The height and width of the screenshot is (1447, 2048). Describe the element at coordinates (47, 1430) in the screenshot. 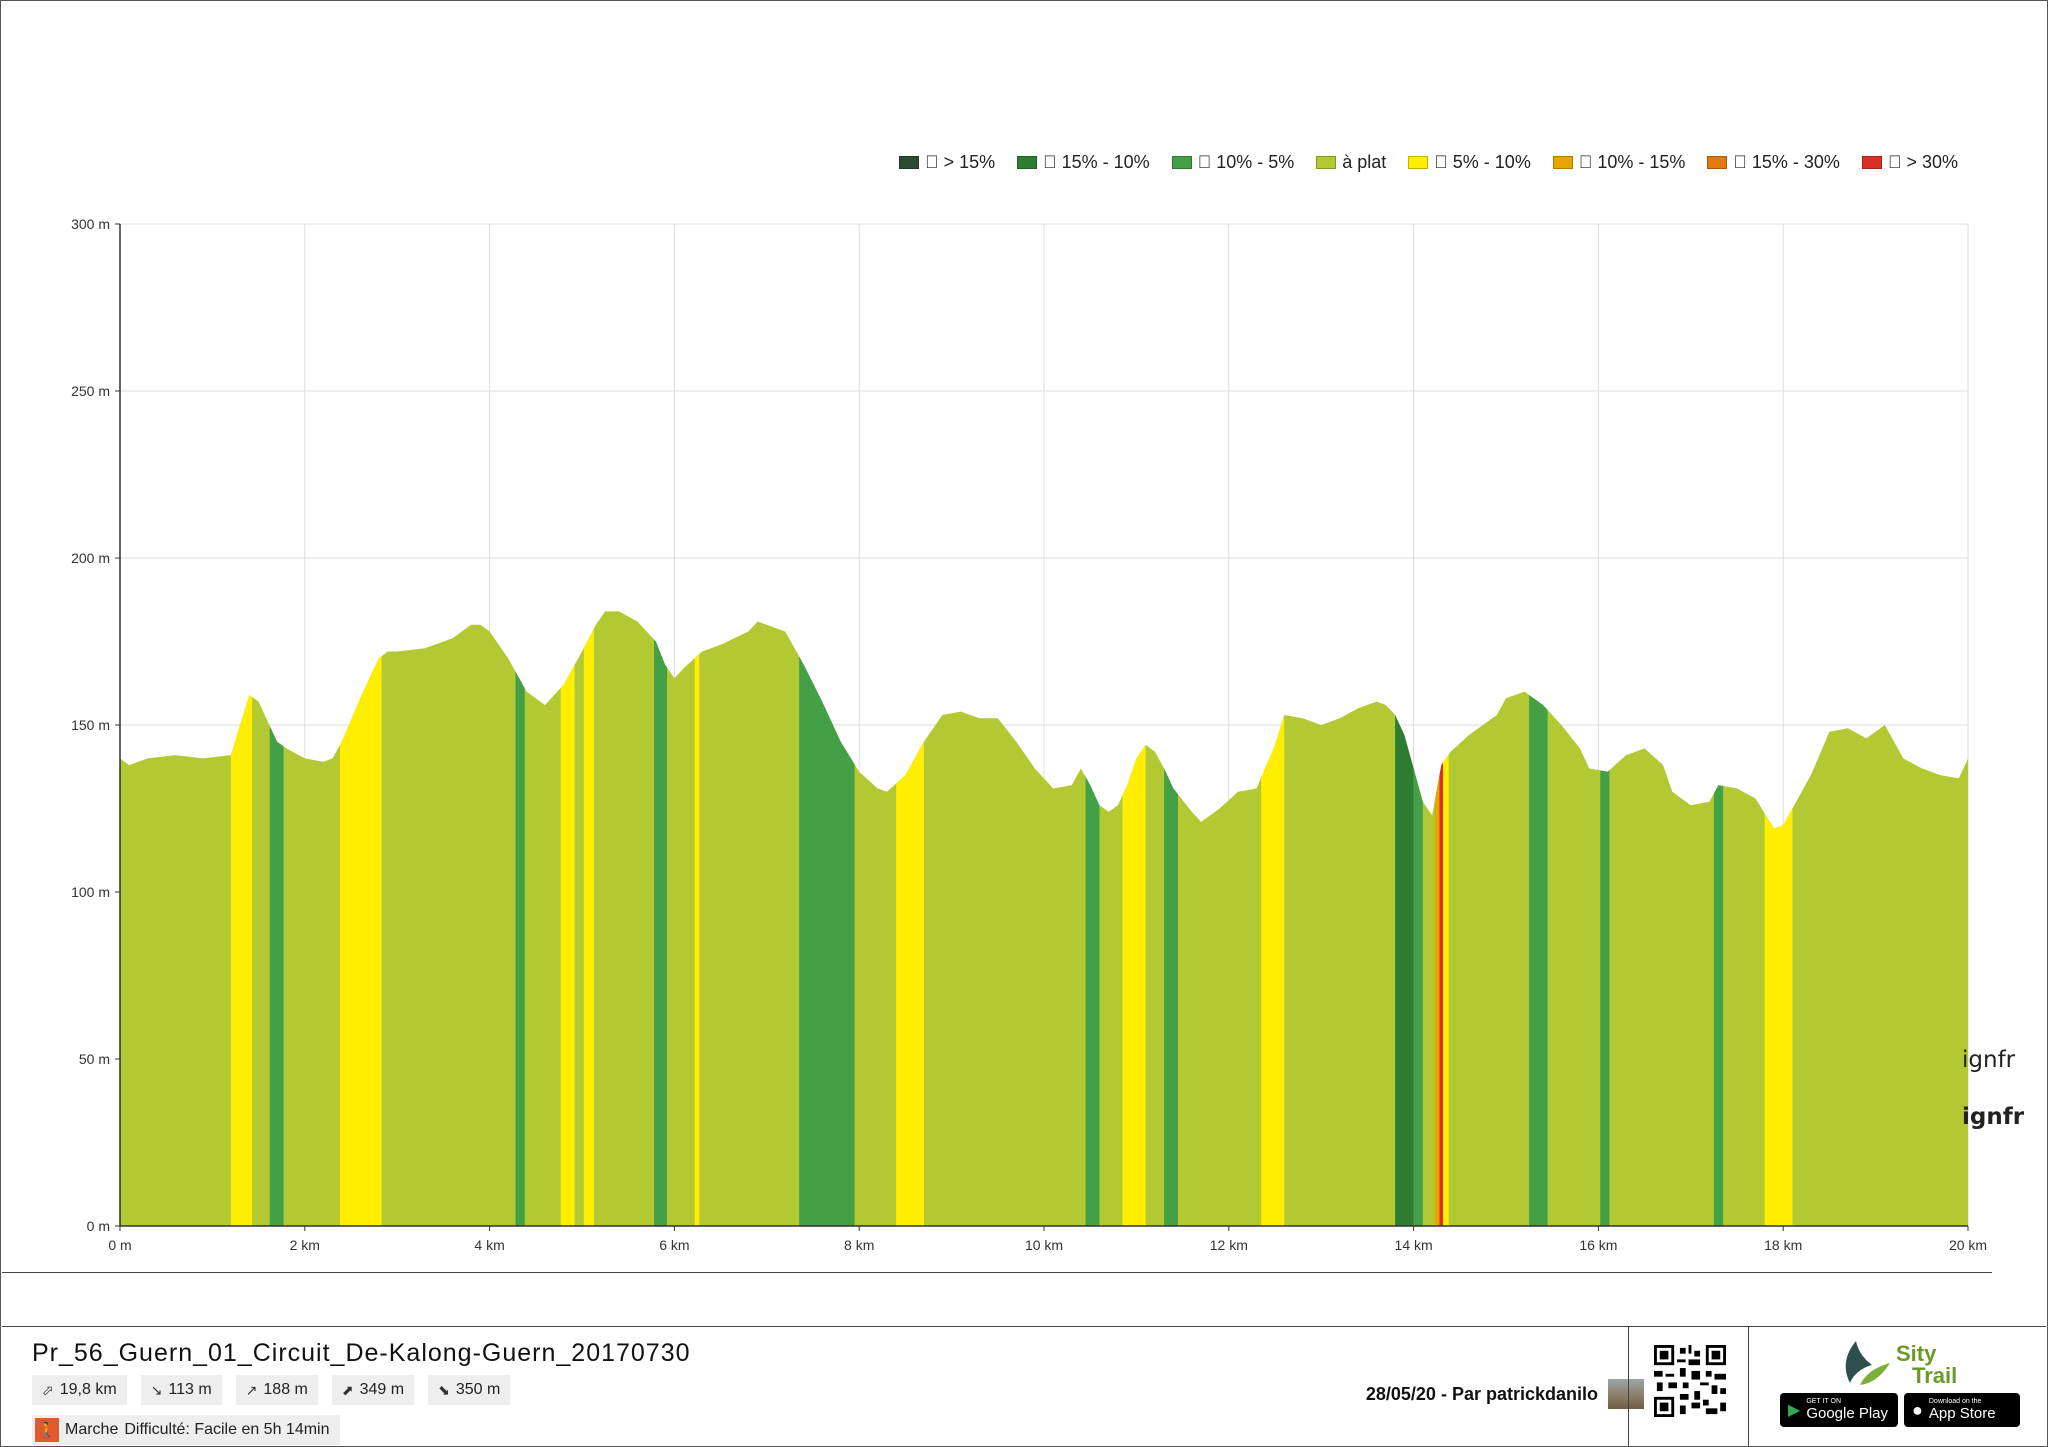

I see `walking-icon: 🚶` at that location.